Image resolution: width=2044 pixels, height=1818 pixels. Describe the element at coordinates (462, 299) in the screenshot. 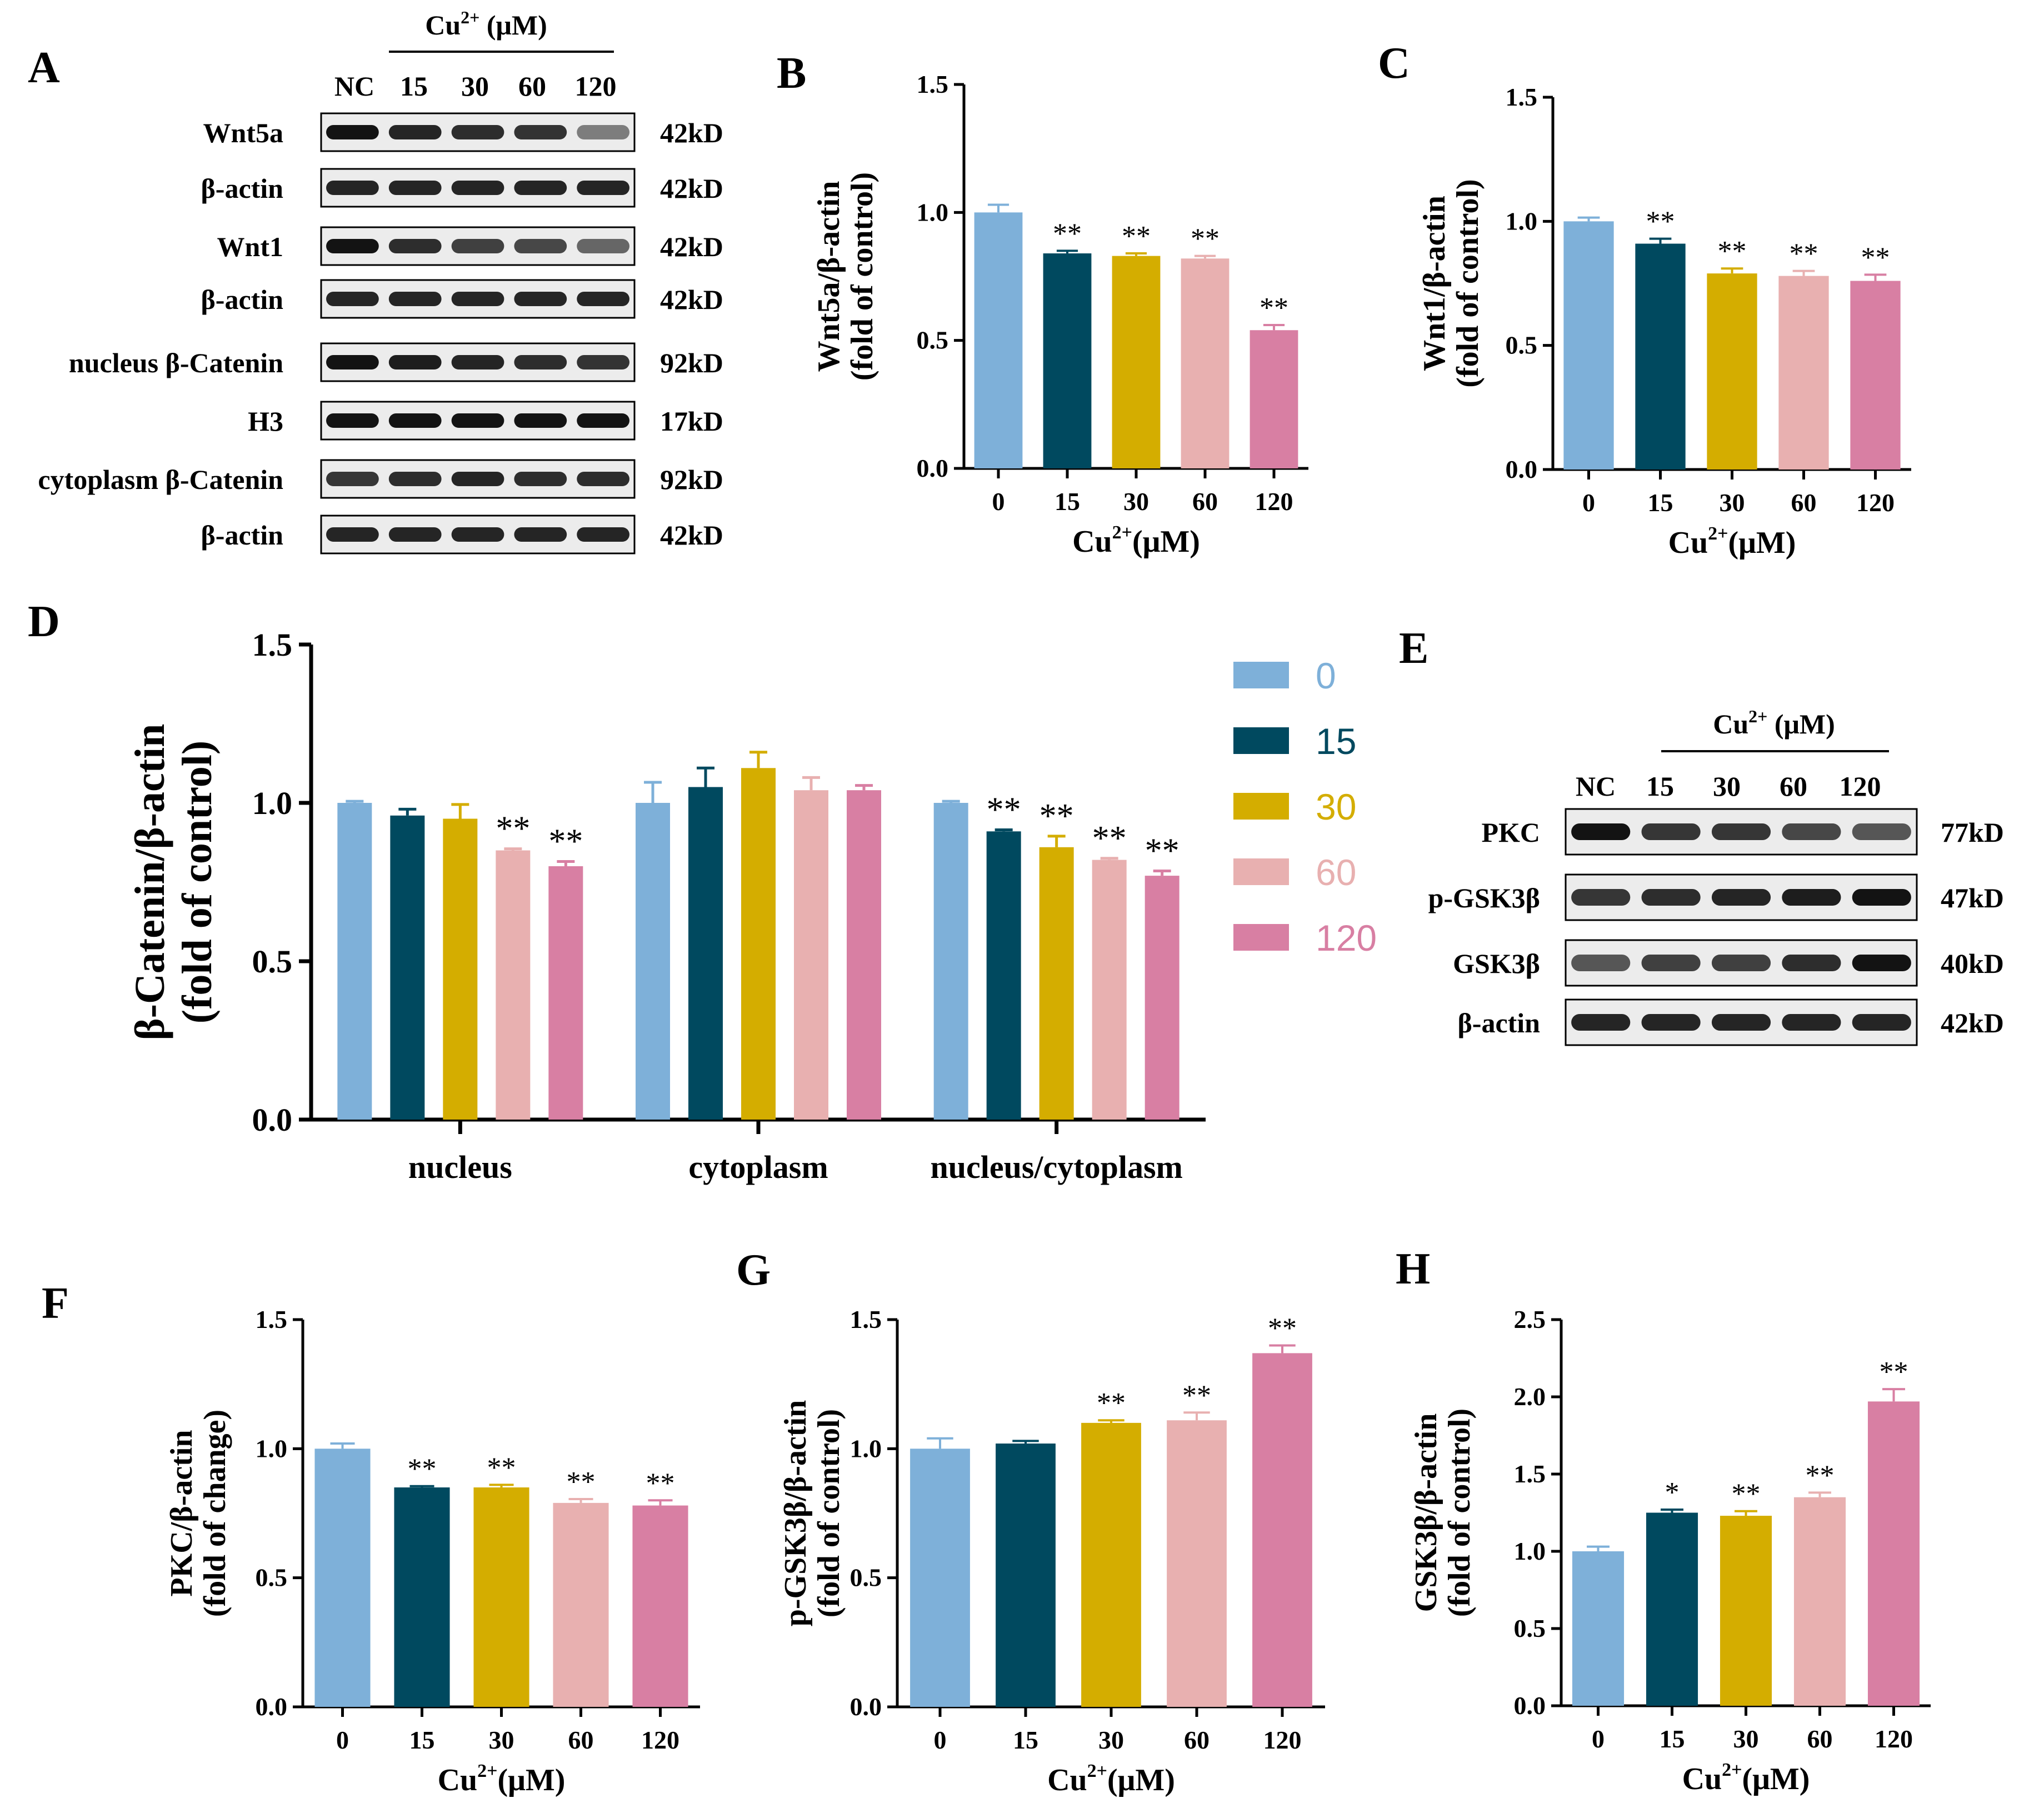

I see `blot-row: β-actin 42kD` at that location.